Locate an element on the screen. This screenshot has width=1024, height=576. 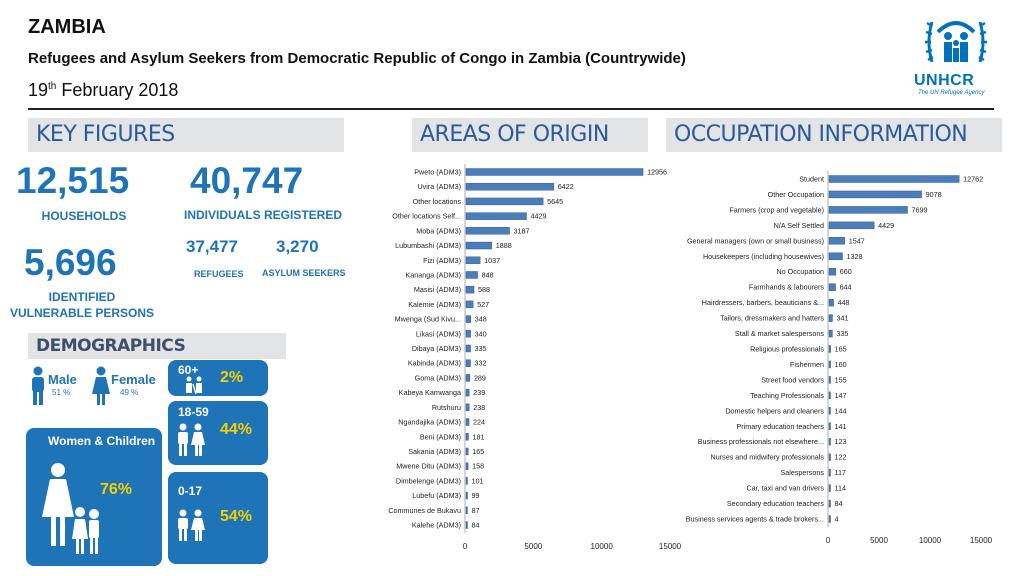
vulnerable-label-line2: VULNERABLE PERSONS is located at coordinates (82, 313).